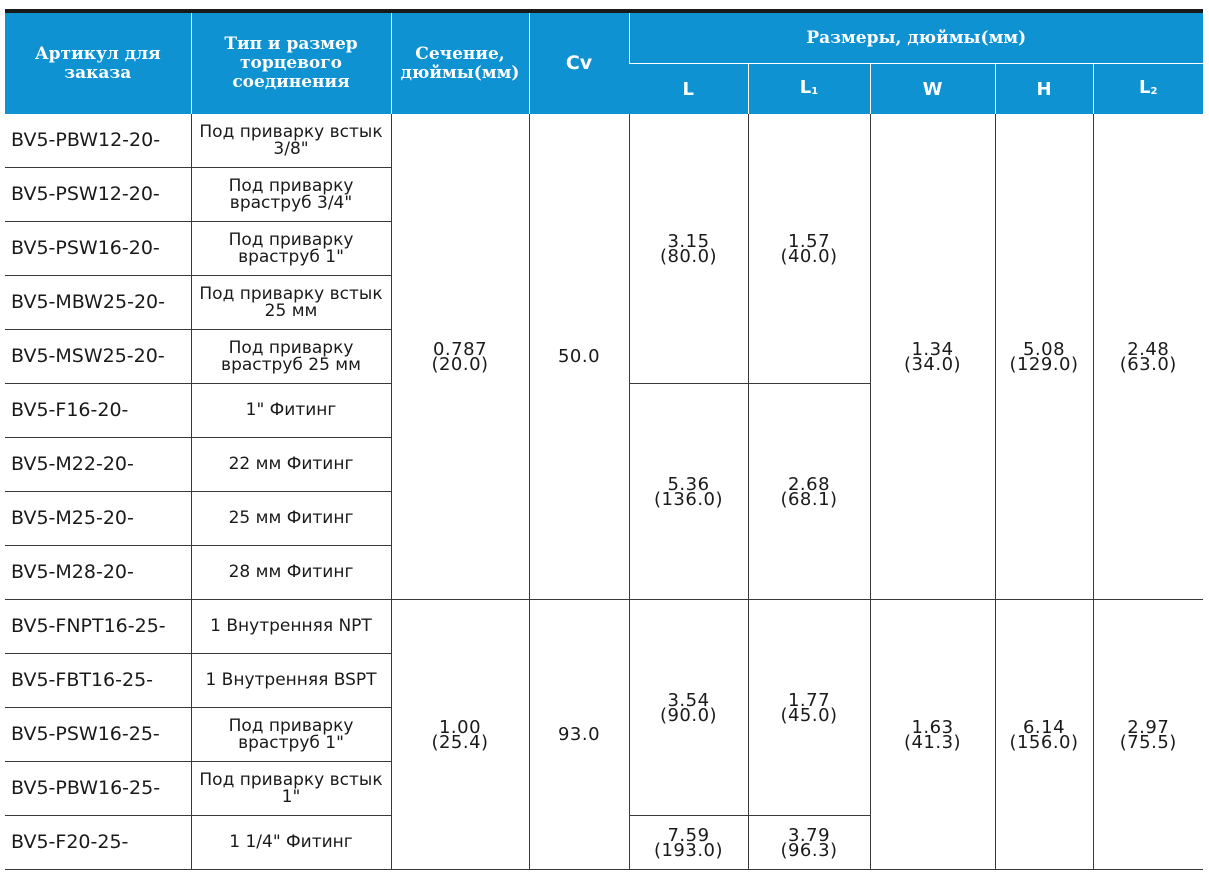 This screenshot has height=881, width=1209. What do you see at coordinates (290, 141) in the screenshot?
I see `table-cell-type: Под приварку встык 3/8"` at bounding box center [290, 141].